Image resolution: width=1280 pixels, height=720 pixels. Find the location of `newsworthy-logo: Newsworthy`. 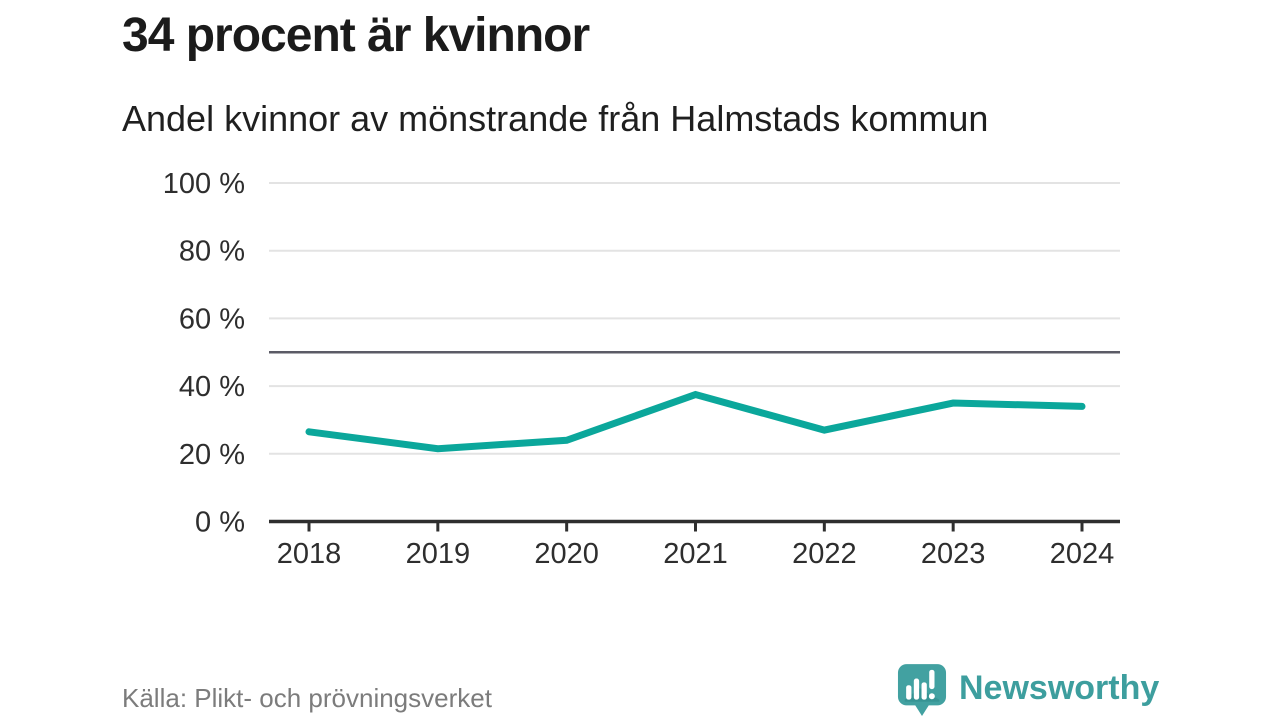

newsworthy-logo: Newsworthy is located at coordinates (1028, 690).